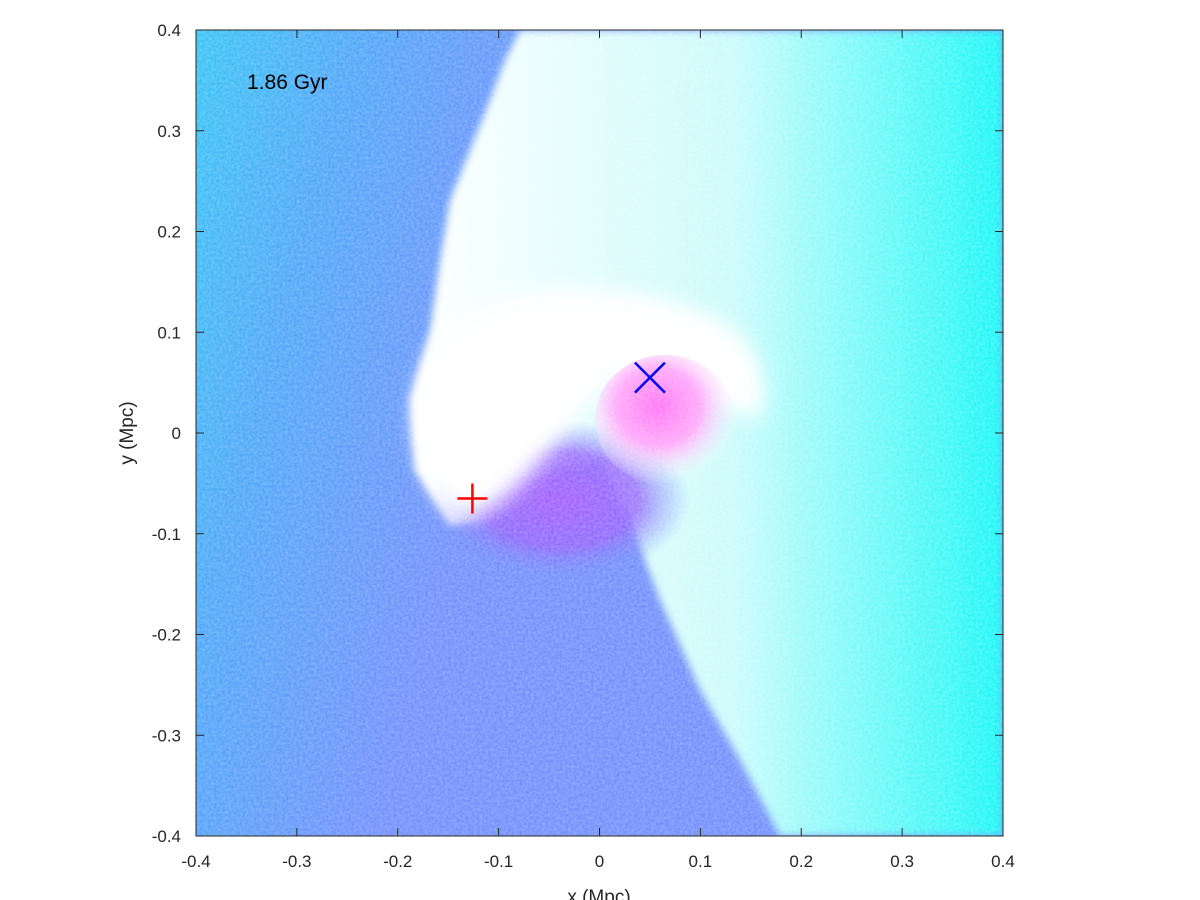 The image size is (1200, 900). I want to click on y-tick-label: -0.2, so click(166, 635).